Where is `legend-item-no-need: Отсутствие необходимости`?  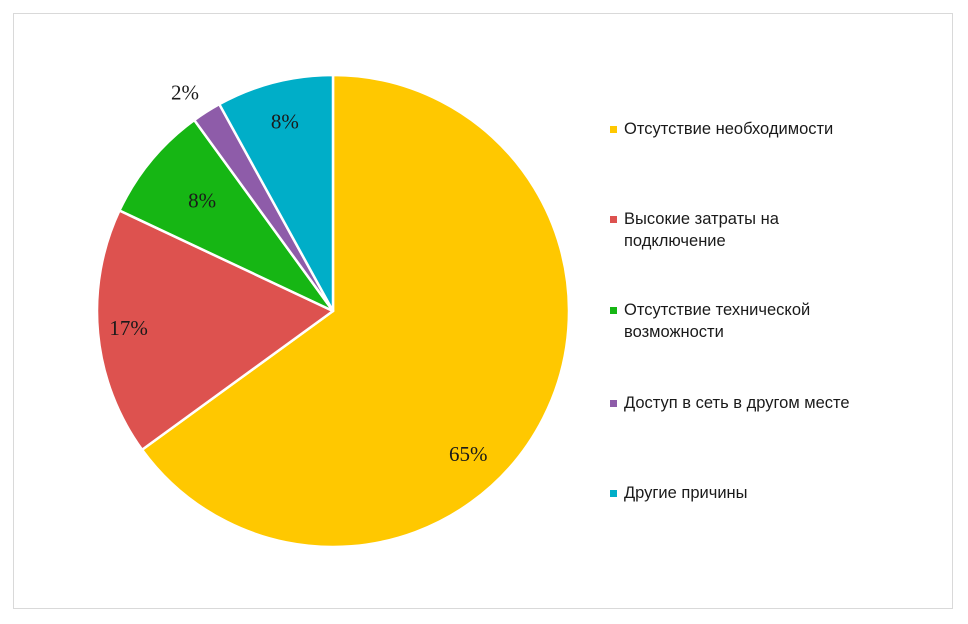 legend-item-no-need: Отсутствие необходимости is located at coordinates (752, 129).